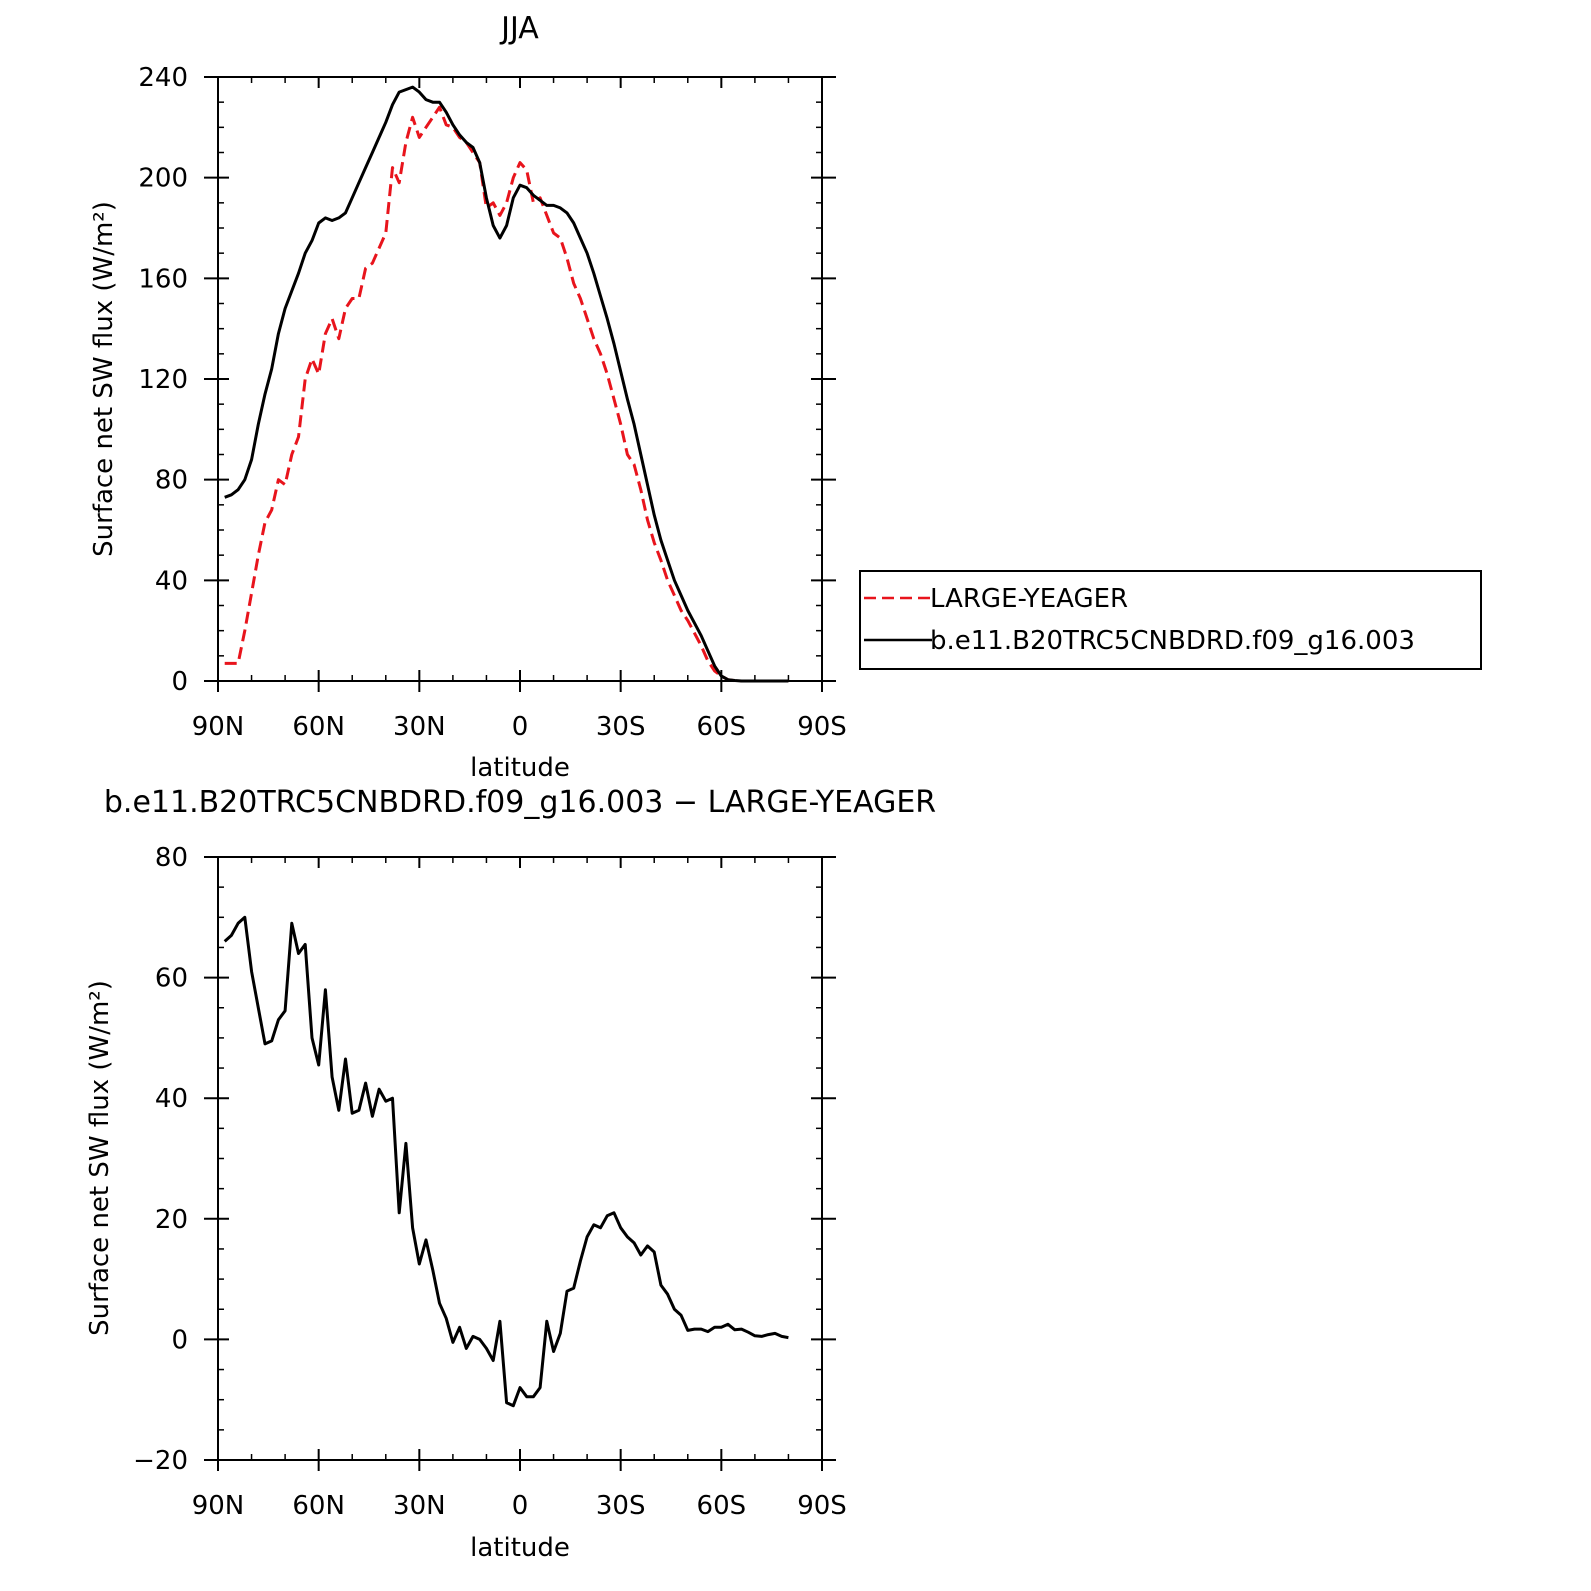 Image resolution: width=1591 pixels, height=1591 pixels. I want to click on top-x-tick-label-60n: 60N, so click(318, 727).